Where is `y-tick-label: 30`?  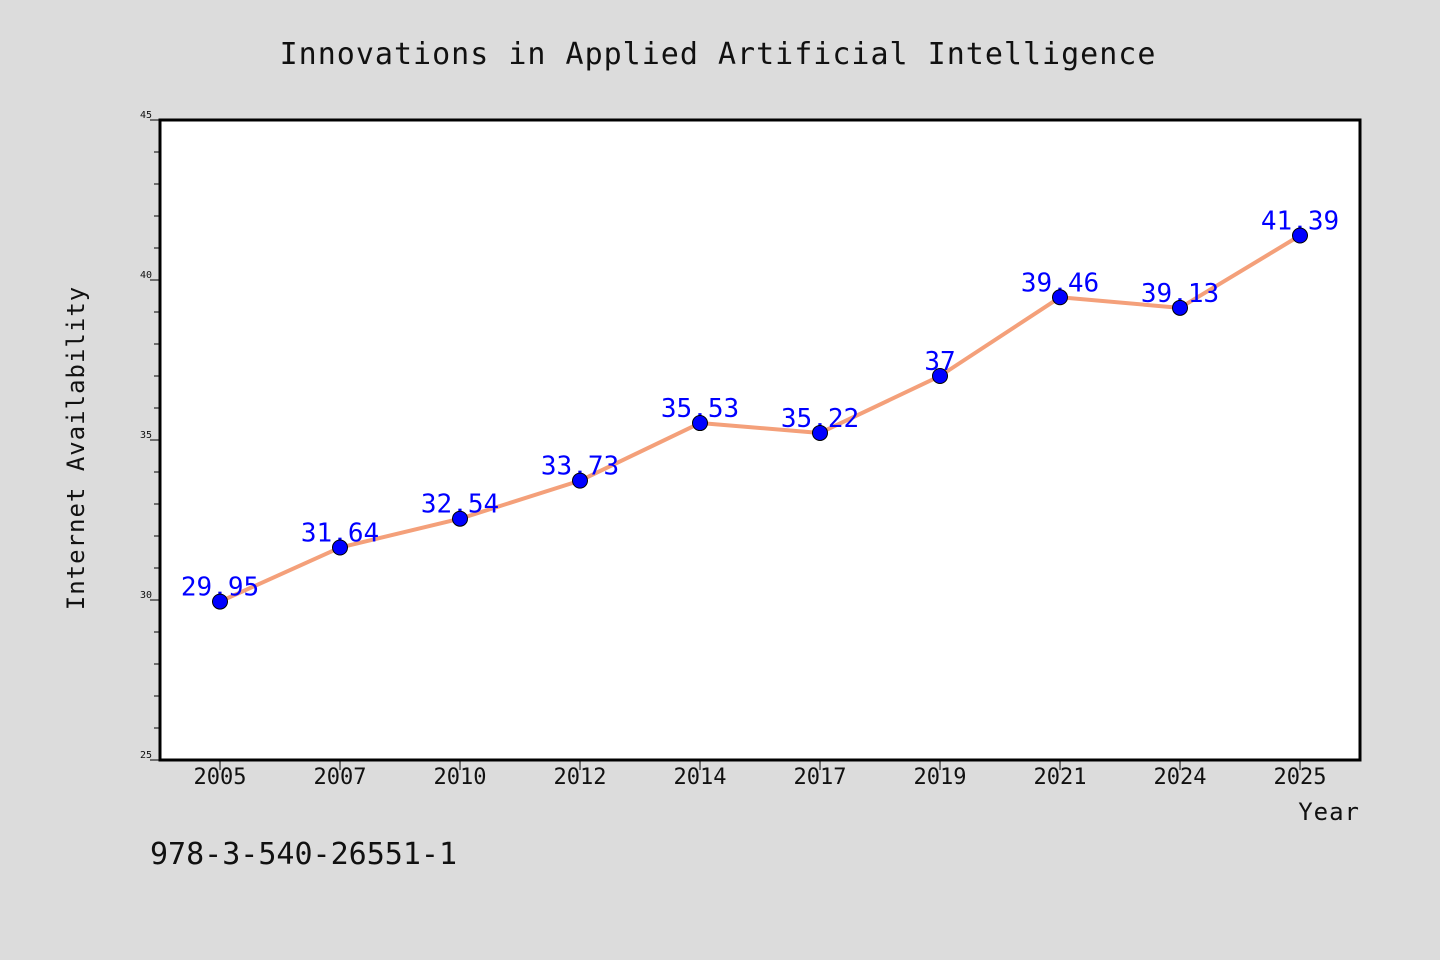 y-tick-label: 30 is located at coordinates (146, 595).